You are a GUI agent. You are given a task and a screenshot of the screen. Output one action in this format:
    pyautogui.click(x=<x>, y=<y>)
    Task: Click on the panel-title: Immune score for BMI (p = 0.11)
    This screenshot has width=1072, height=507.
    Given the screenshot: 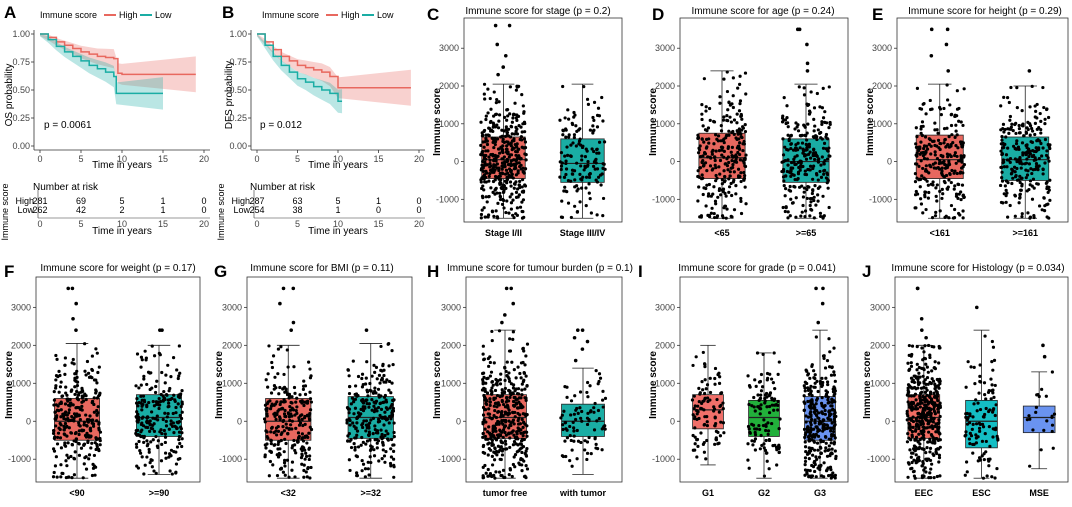 What is the action you would take?
    pyautogui.click(x=321, y=268)
    